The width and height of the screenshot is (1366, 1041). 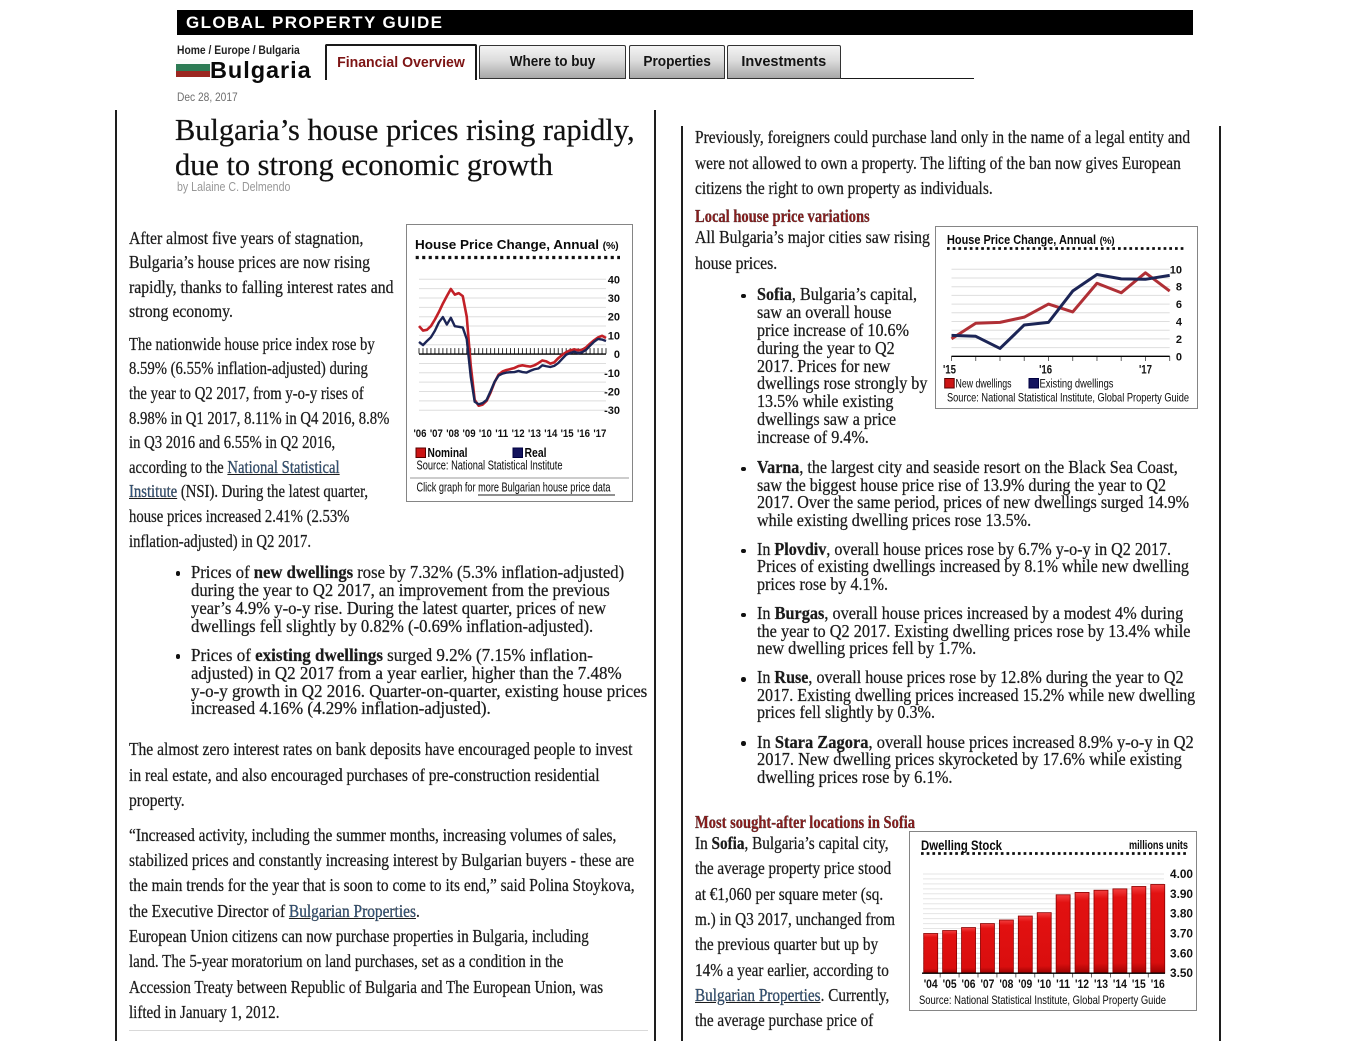 What do you see at coordinates (614, 318) in the screenshot?
I see `svg-text: 20` at bounding box center [614, 318].